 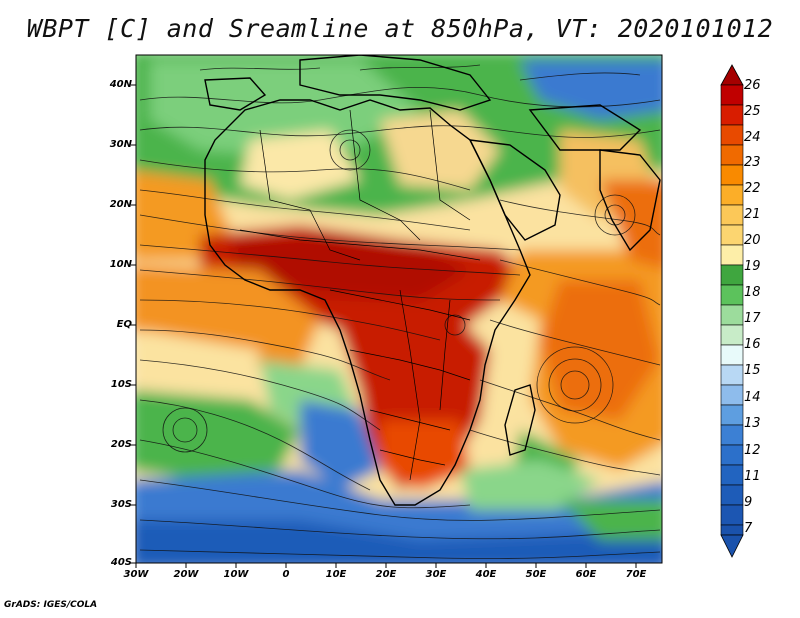 I want to click on lat-label: 30N, so click(x=120, y=144).